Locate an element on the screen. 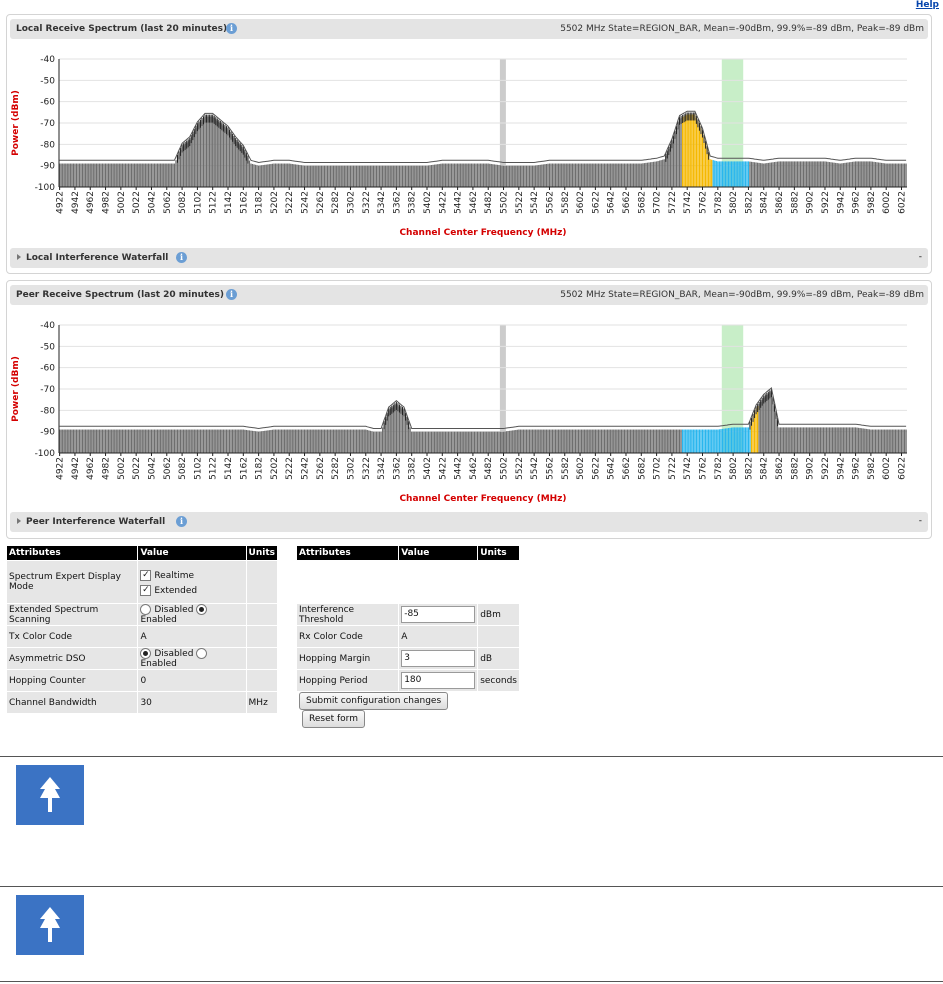 The width and height of the screenshot is (943, 984). ess-disabled-radio is located at coordinates (146, 609).